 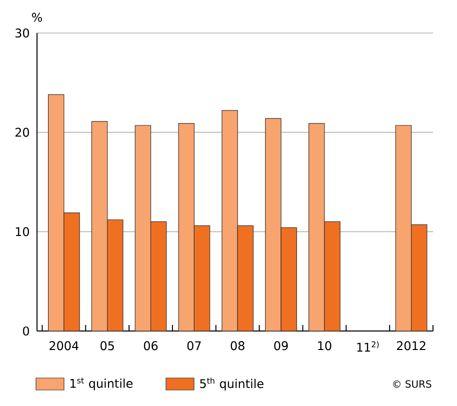 What do you see at coordinates (23, 33) in the screenshot?
I see `y-tick-label: 30` at bounding box center [23, 33].